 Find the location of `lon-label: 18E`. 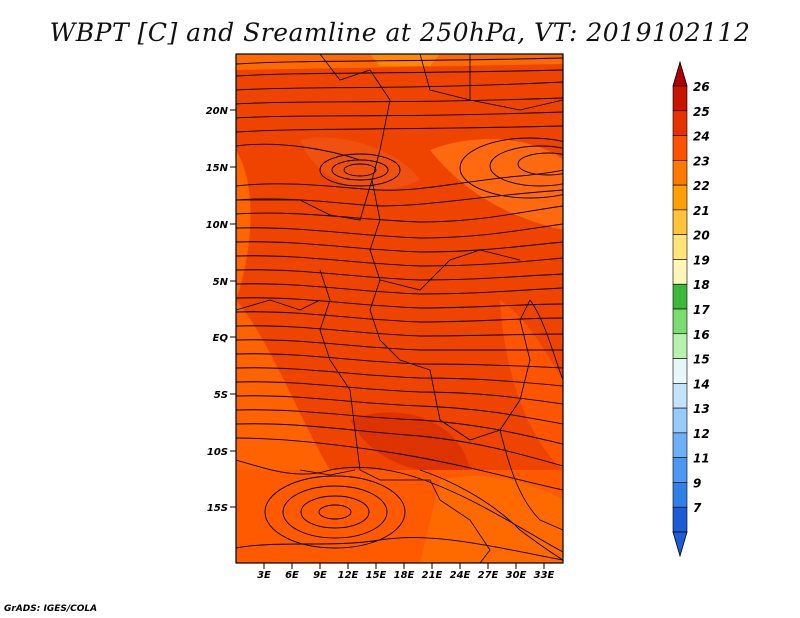

lon-label: 18E is located at coordinates (404, 575).